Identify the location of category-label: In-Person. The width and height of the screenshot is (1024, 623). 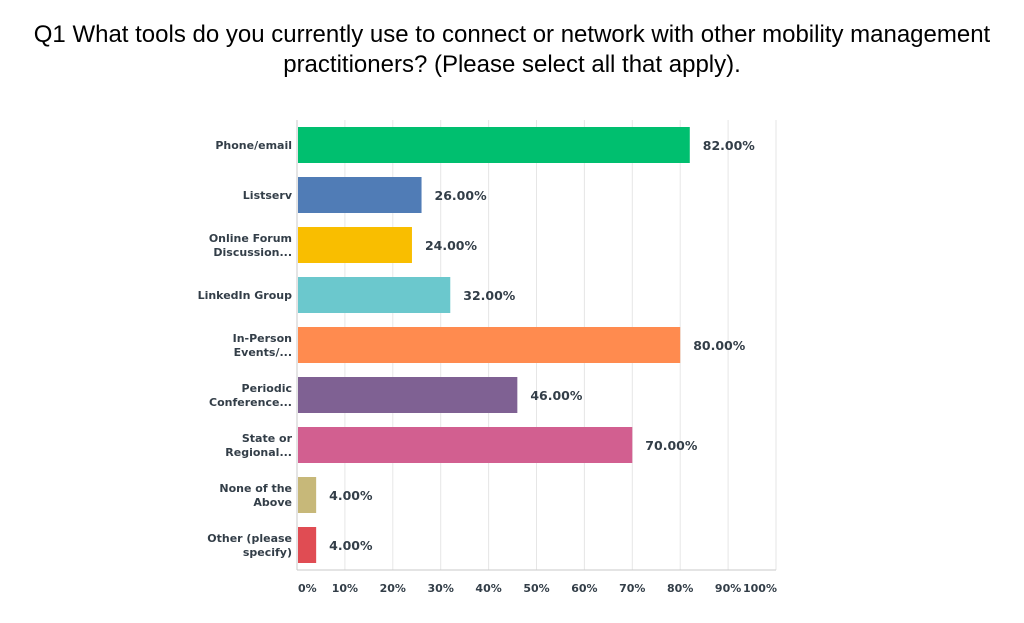
(262, 338).